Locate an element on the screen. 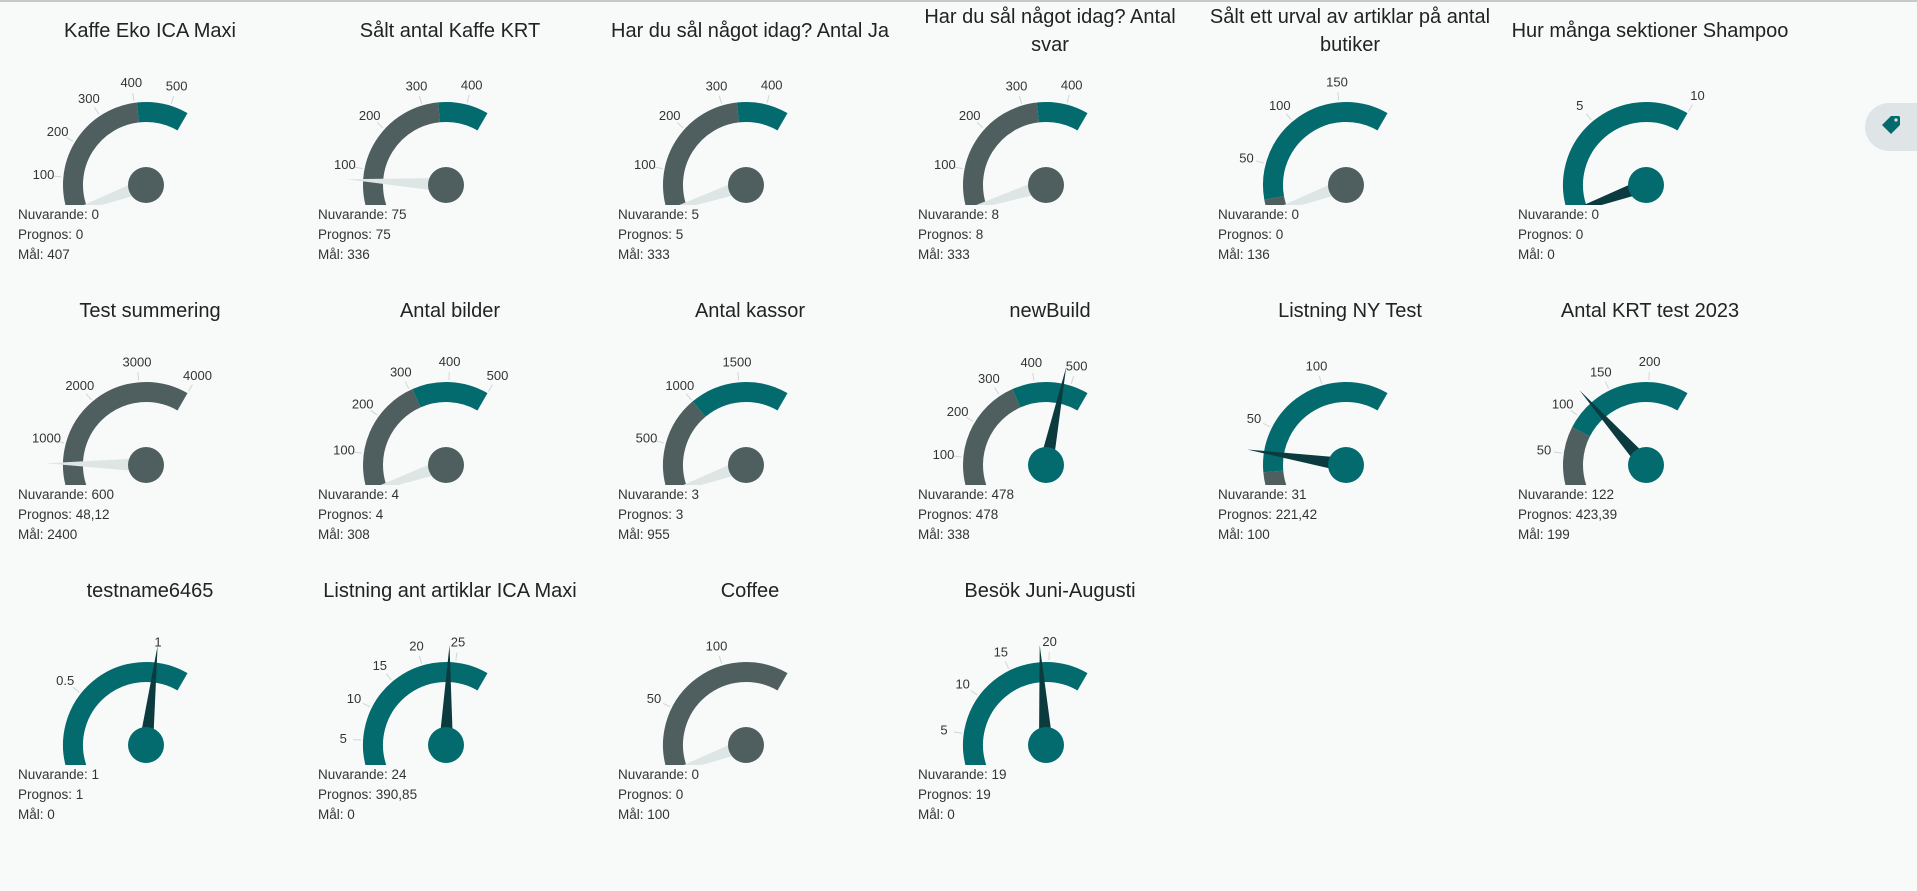  stat-current: Nuvarande: 122 is located at coordinates (1566, 494).